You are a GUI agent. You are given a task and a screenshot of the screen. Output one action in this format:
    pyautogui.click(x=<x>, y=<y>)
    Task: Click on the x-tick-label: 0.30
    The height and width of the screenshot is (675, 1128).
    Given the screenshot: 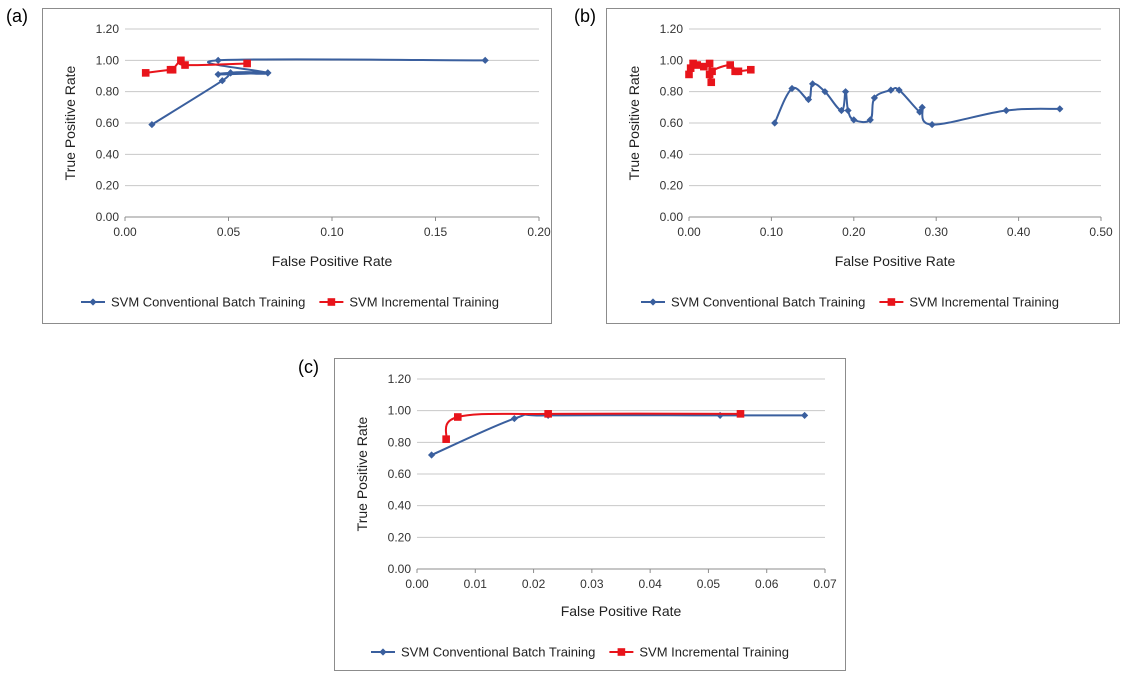 What is the action you would take?
    pyautogui.click(x=937, y=232)
    